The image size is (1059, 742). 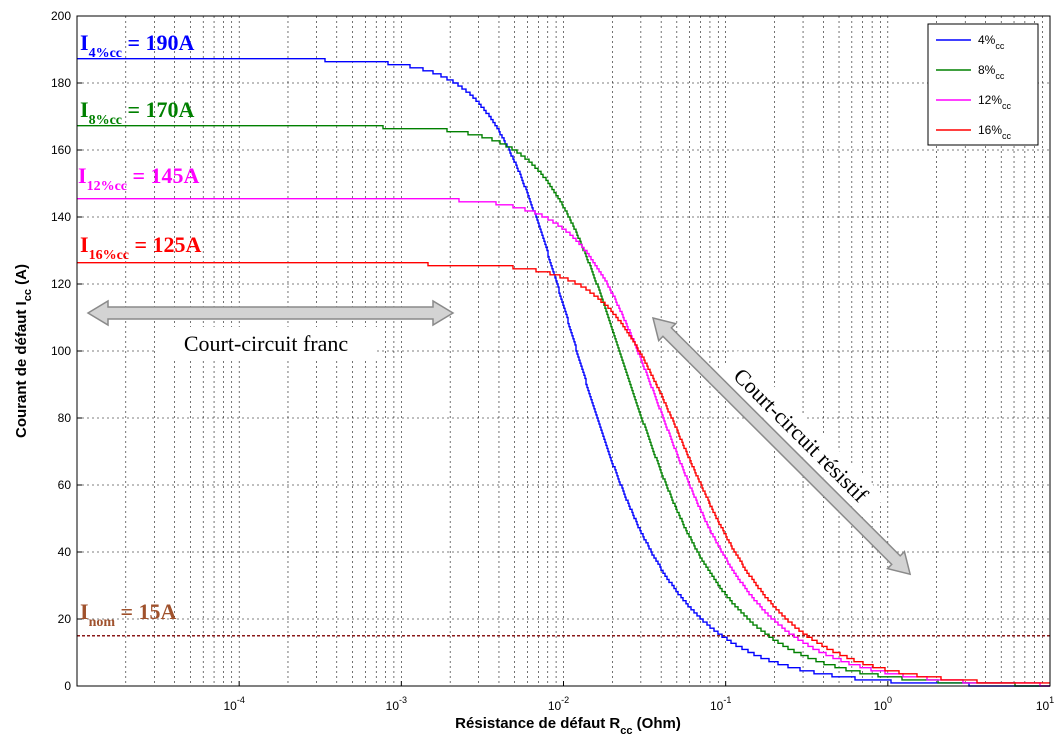 What do you see at coordinates (270, 313) in the screenshot?
I see `double-arrow-franc` at bounding box center [270, 313].